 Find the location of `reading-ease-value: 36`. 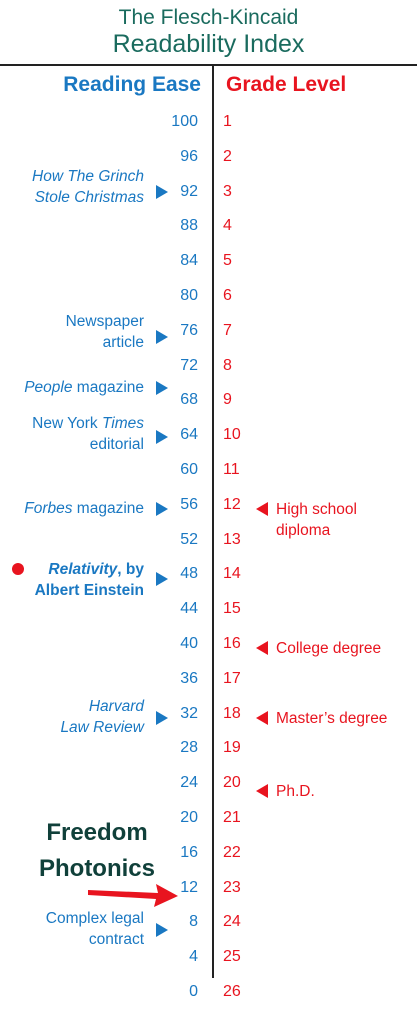

reading-ease-value: 36 is located at coordinates (189, 678).